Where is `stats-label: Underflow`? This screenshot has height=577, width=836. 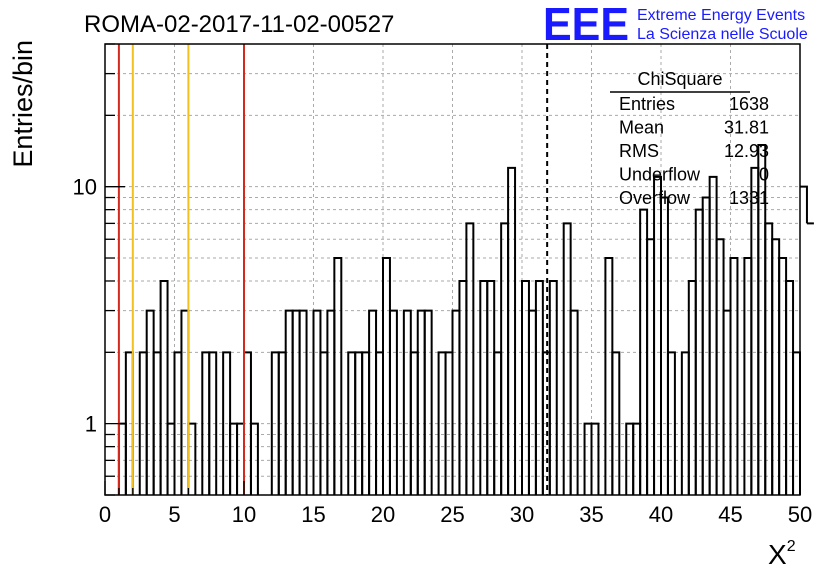
stats-label: Underflow is located at coordinates (660, 175).